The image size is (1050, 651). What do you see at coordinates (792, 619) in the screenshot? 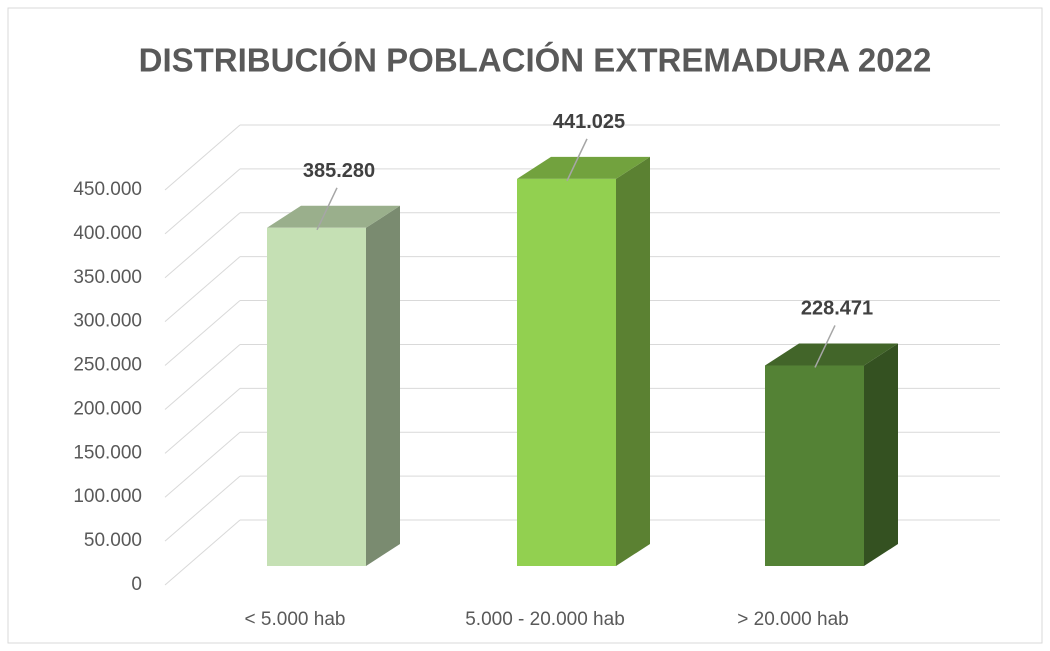
I see `x-tick-label: > 20.000 hab` at bounding box center [792, 619].